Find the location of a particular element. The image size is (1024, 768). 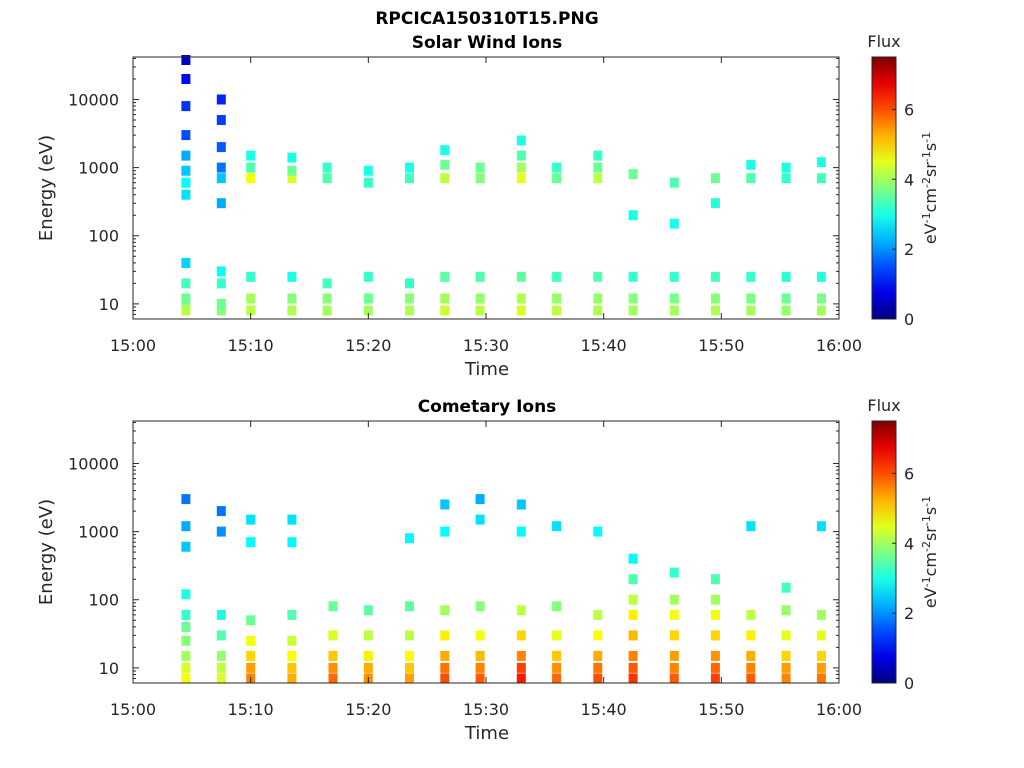

x-tick-label: 15:20 is located at coordinates (368, 345).